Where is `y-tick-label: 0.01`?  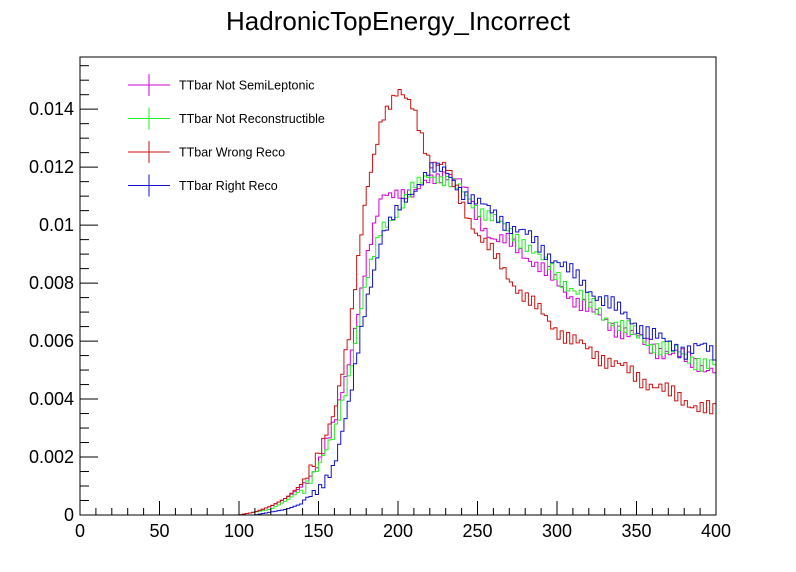
y-tick-label: 0.01 is located at coordinates (56, 225).